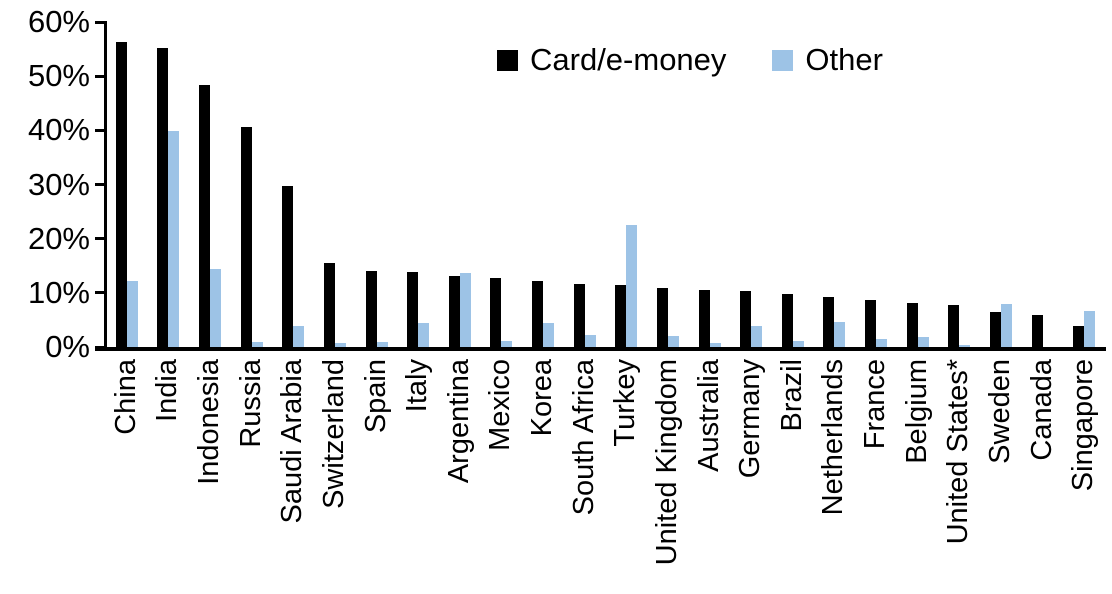  What do you see at coordinates (918, 476) in the screenshot?
I see `x-axis-label-cell: Belgium` at bounding box center [918, 476].